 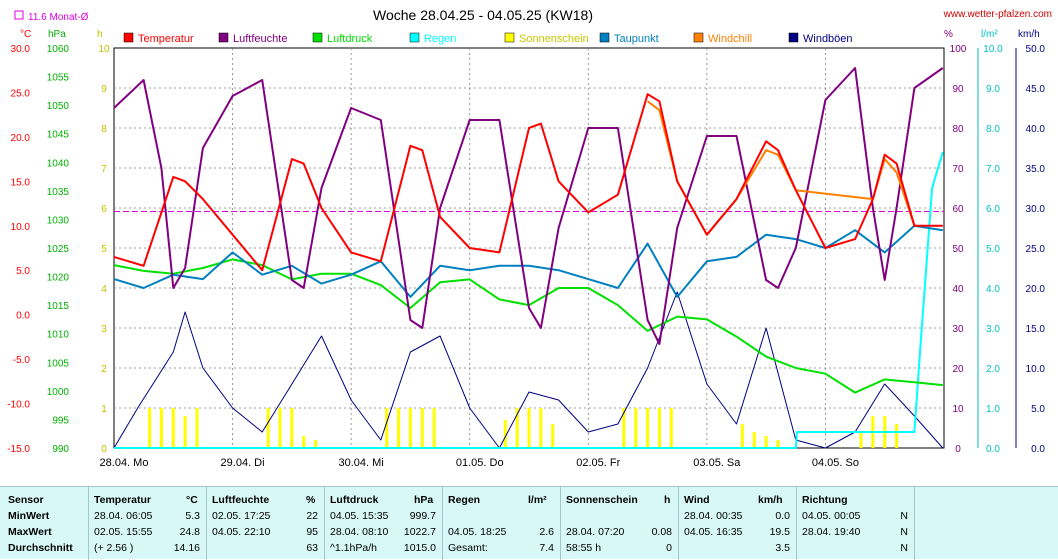 What do you see at coordinates (958, 449) in the screenshot?
I see `humidity-tick: 0` at bounding box center [958, 449].